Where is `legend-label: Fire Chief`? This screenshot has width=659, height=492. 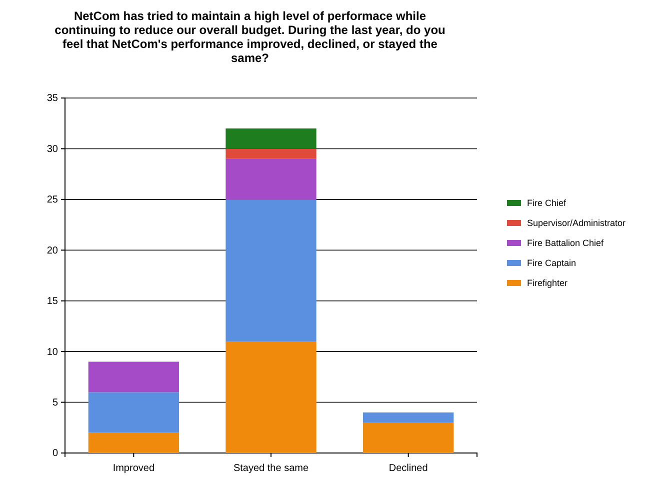
legend-label: Fire Chief is located at coordinates (547, 203).